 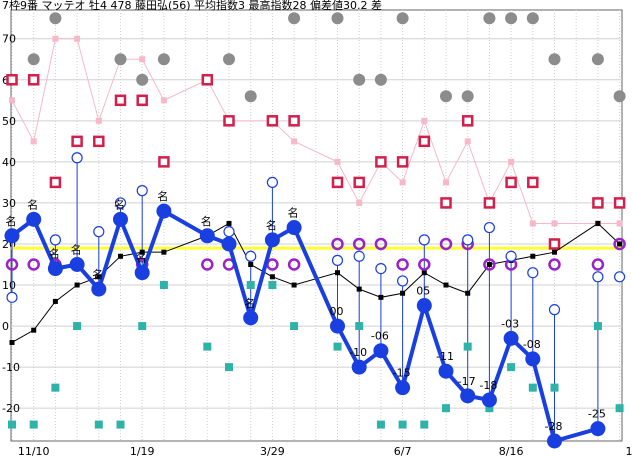 I want to click on y-tick-label: 50, so click(x=9, y=121).